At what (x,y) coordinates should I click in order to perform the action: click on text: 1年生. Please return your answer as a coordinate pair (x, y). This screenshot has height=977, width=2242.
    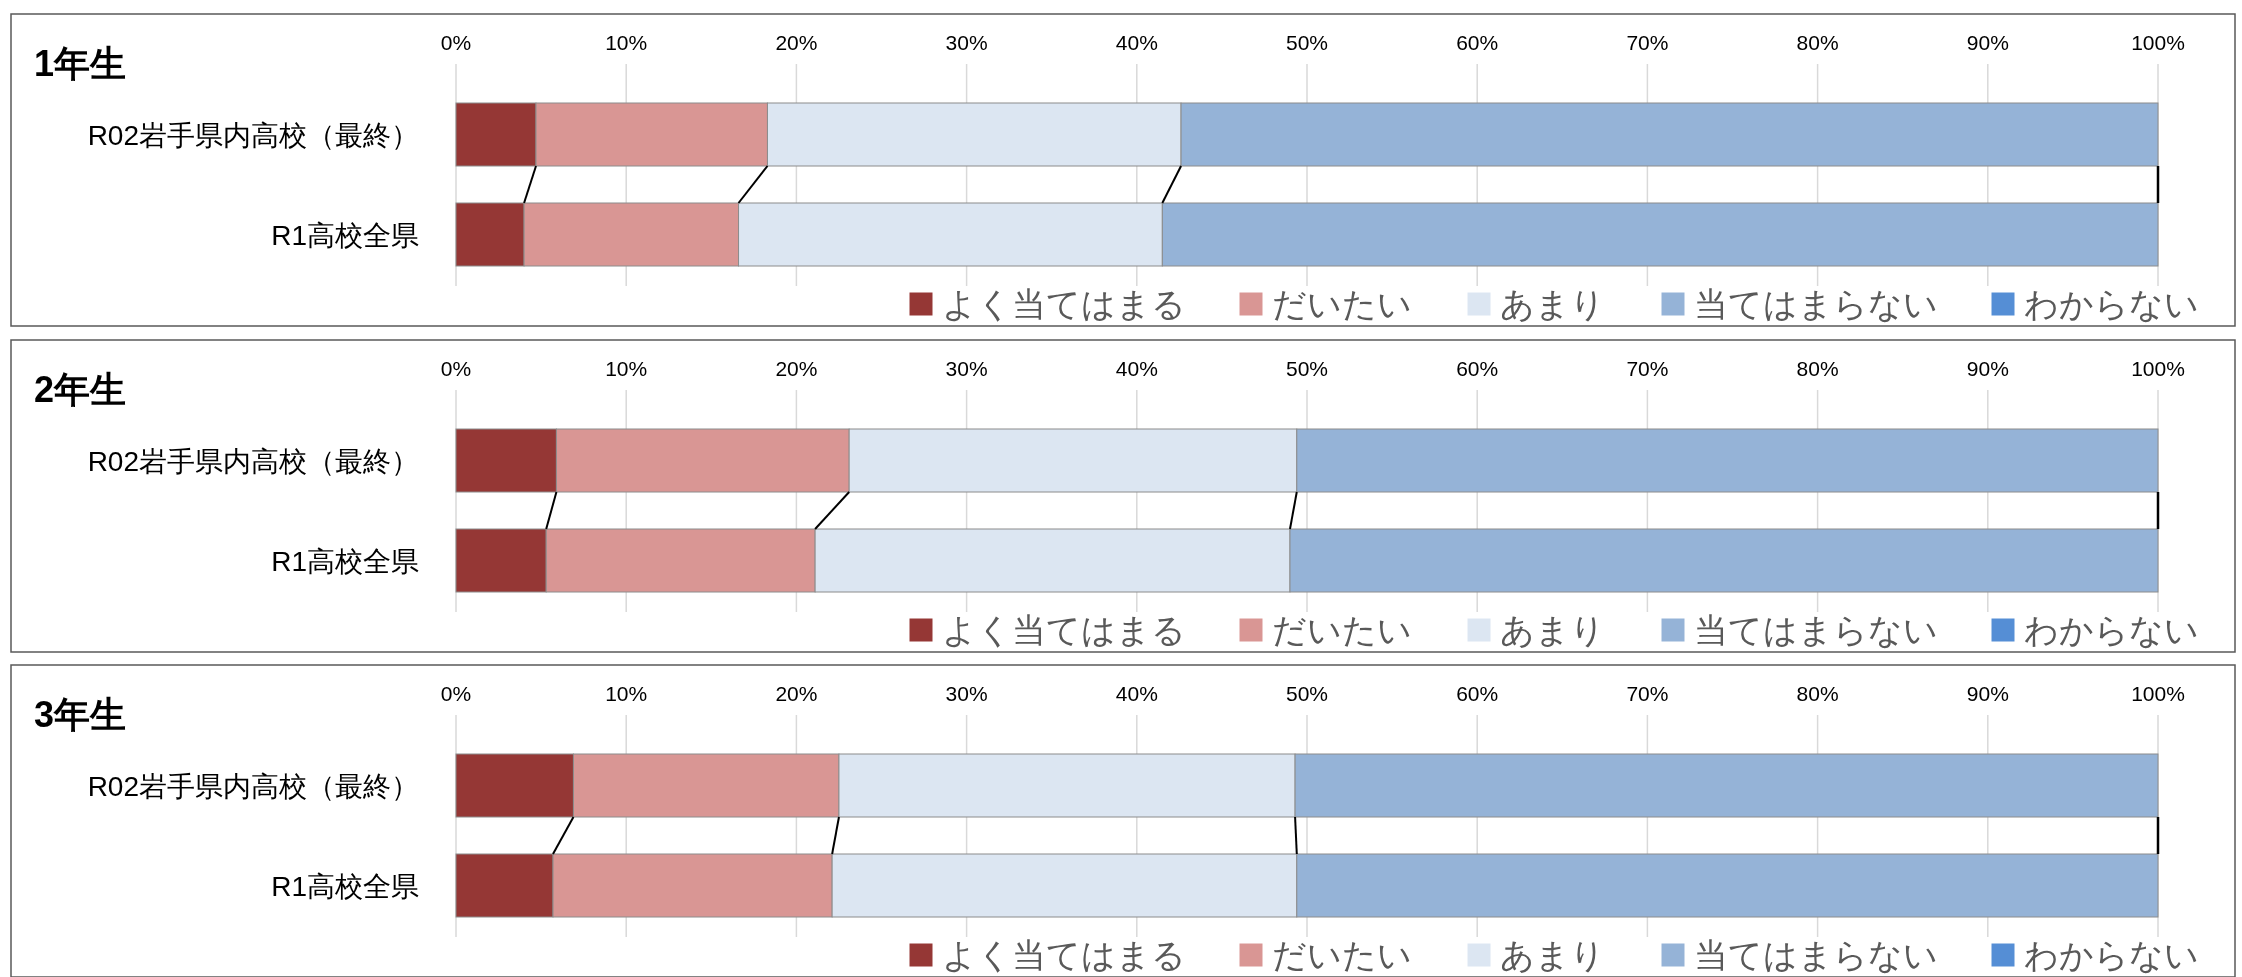
    Looking at the image, I should click on (80, 63).